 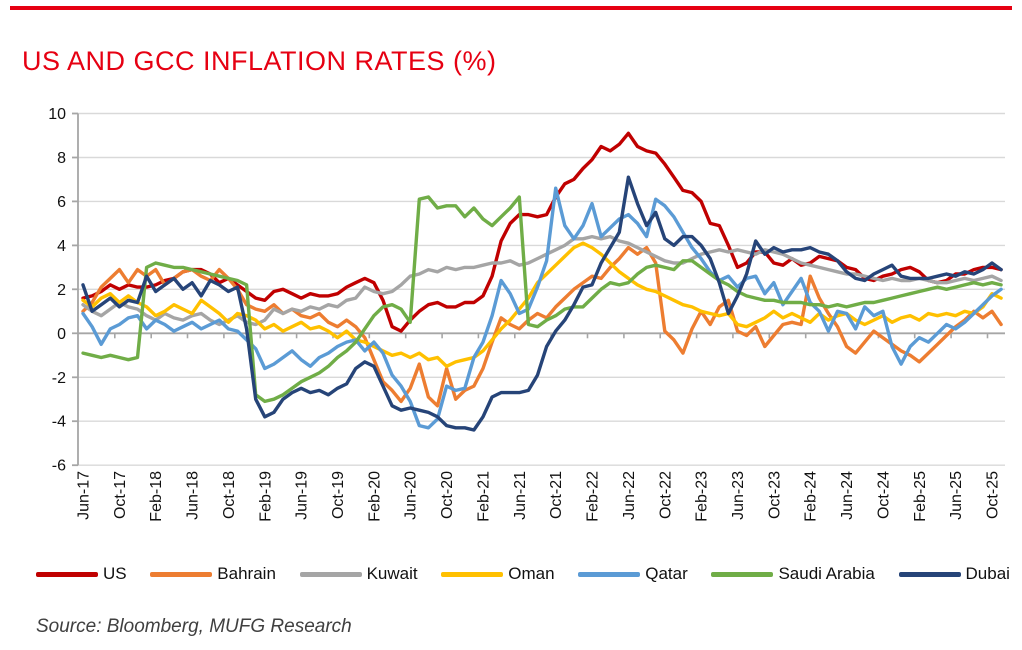 I want to click on x-tick-label: Jun-20, so click(x=411, y=495).